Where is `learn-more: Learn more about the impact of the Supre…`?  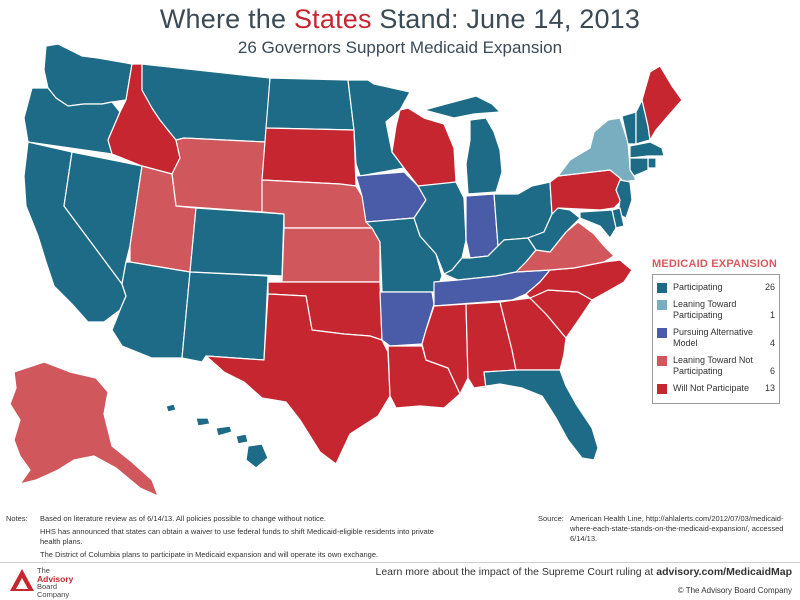
learn-more: Learn more about the impact of the Supre… is located at coordinates (583, 572).